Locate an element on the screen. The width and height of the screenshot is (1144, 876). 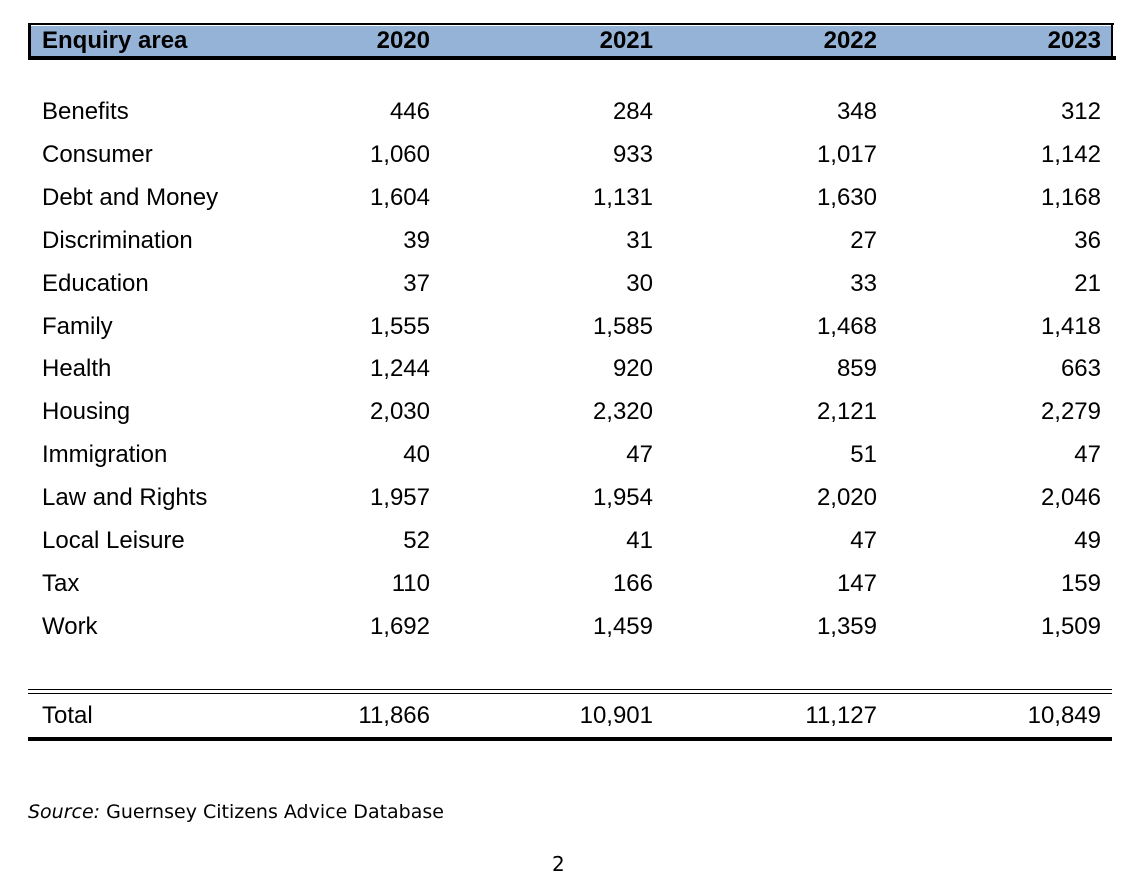
total-top-rule is located at coordinates (570, 689).